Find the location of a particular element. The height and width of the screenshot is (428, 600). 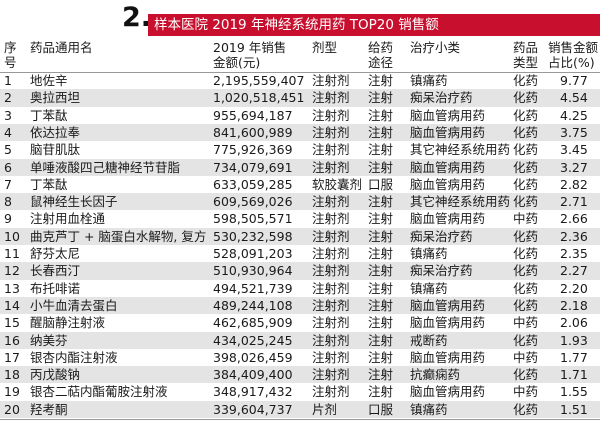

table-row: 17 银杏内酯注射液 398,026,459 注射剂 注射 脑血管病用药 中药 1.77 is located at coordinates (300, 357).